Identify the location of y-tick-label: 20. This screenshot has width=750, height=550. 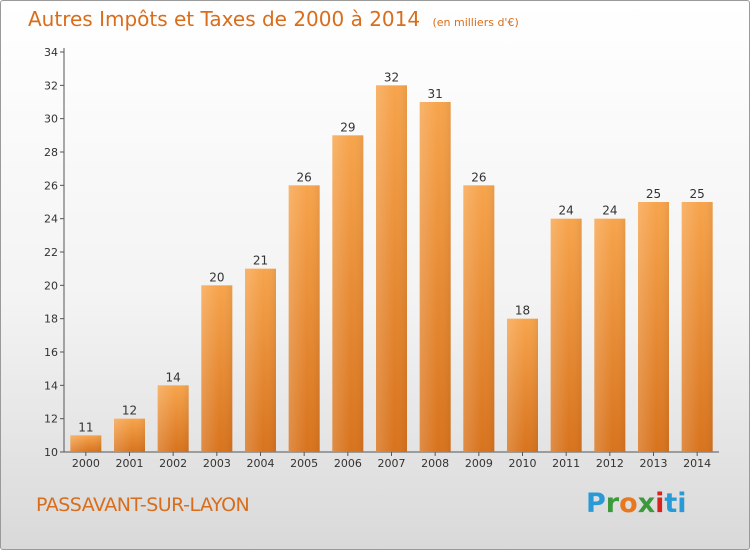
(51, 285).